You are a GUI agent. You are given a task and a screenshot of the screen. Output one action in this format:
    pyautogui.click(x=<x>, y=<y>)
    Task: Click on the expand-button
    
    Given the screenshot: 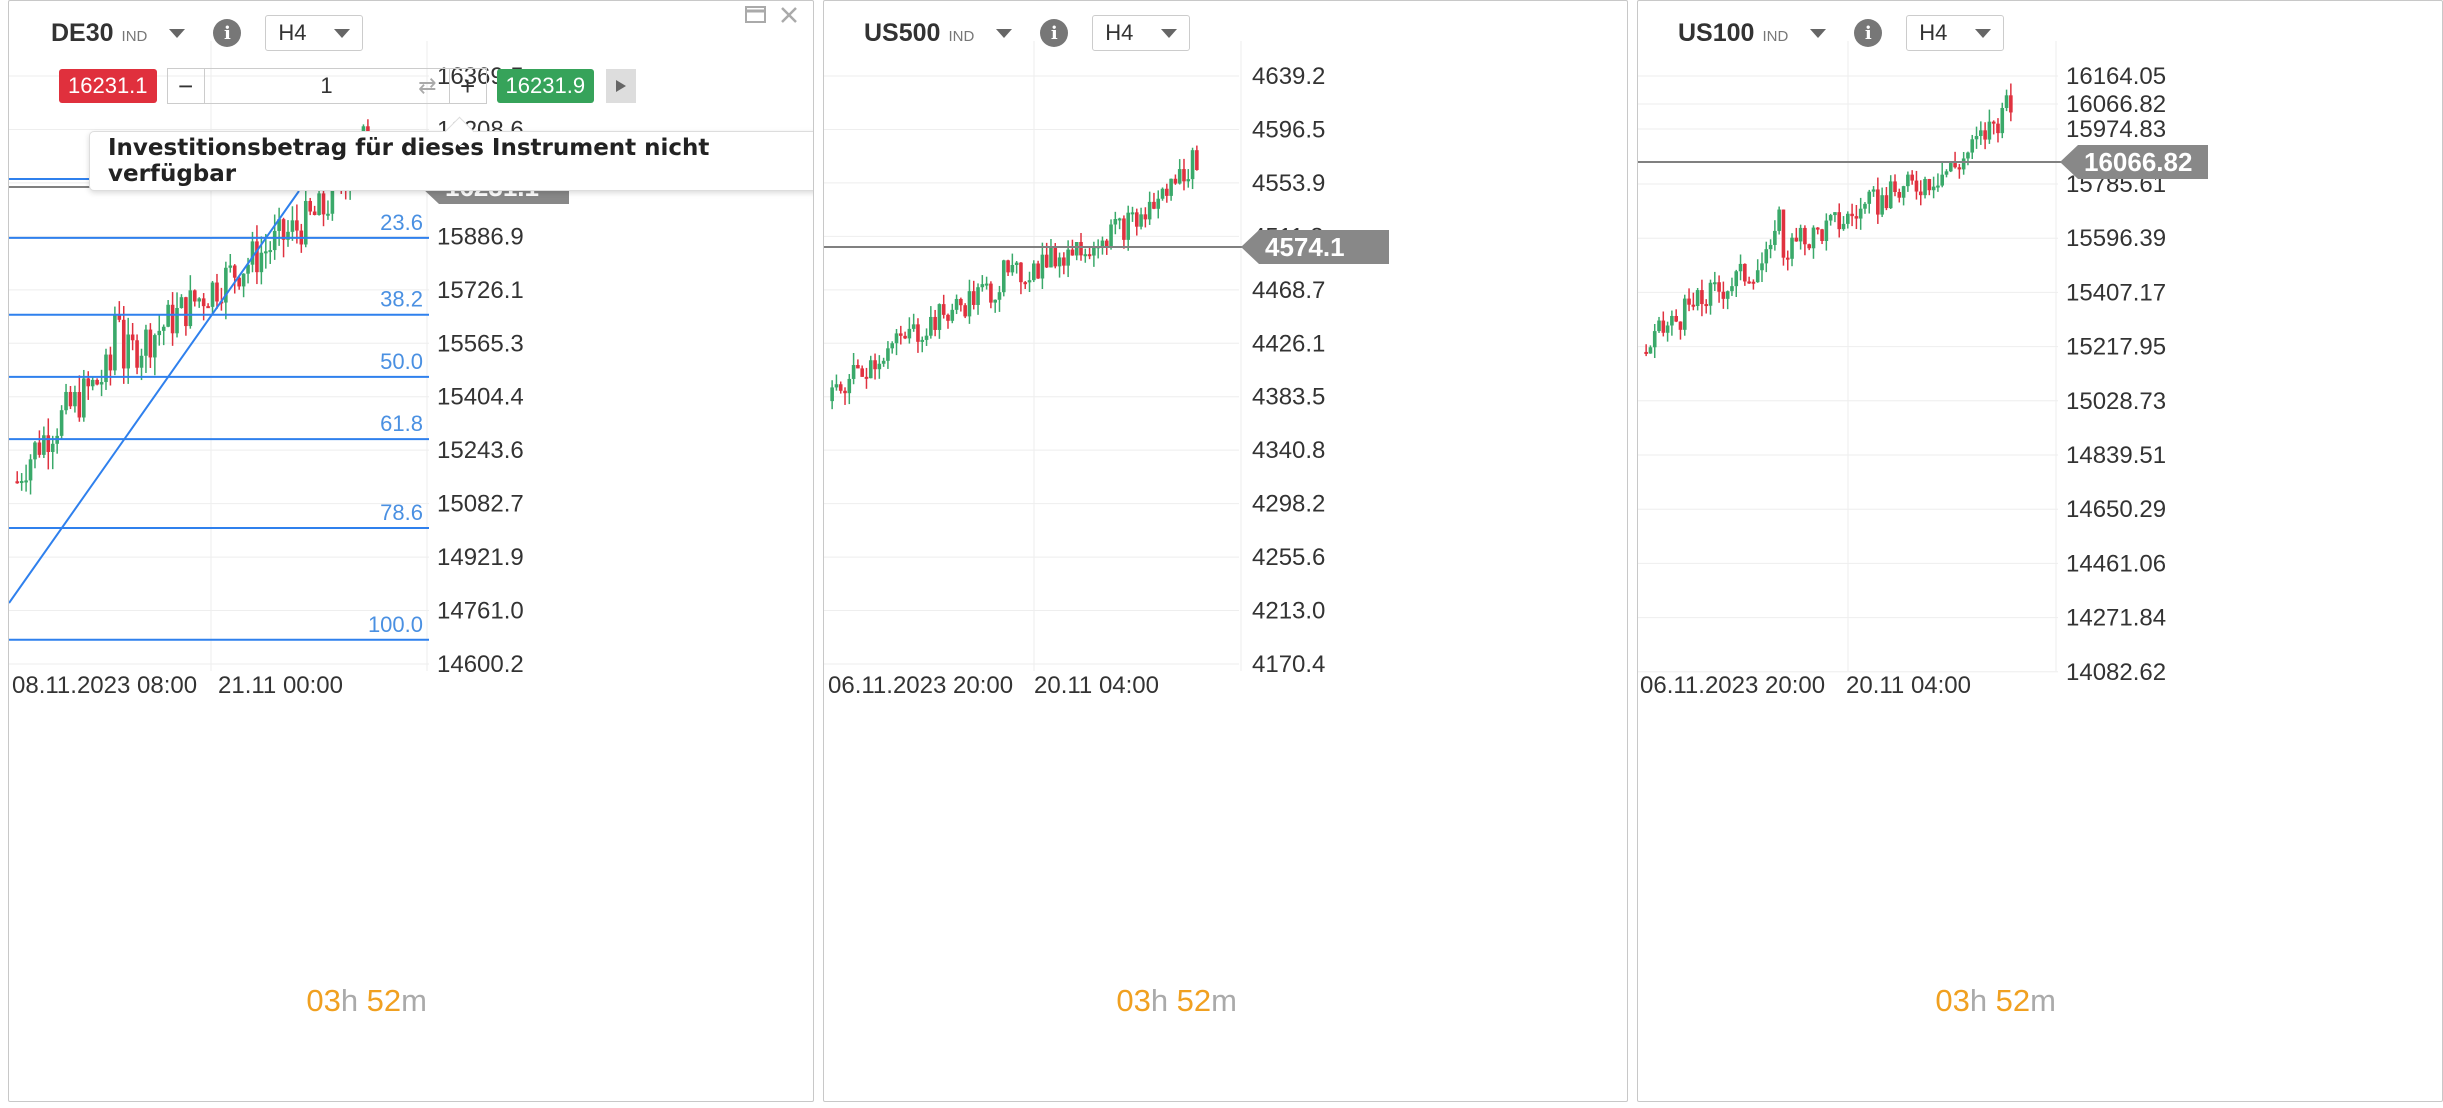 What is the action you would take?
    pyautogui.click(x=621, y=86)
    